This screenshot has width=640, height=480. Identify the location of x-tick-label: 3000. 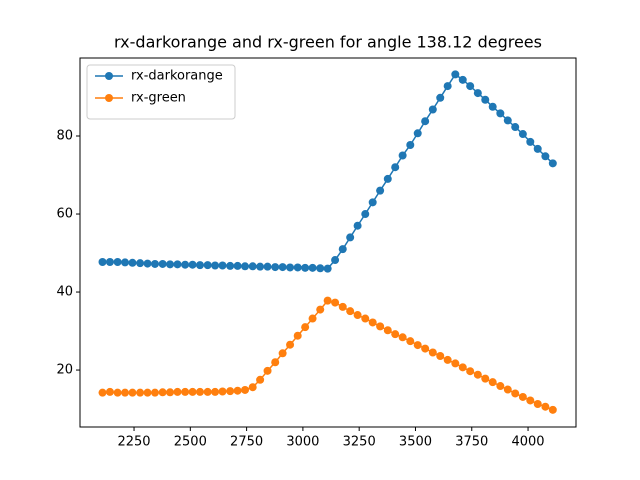
(302, 442).